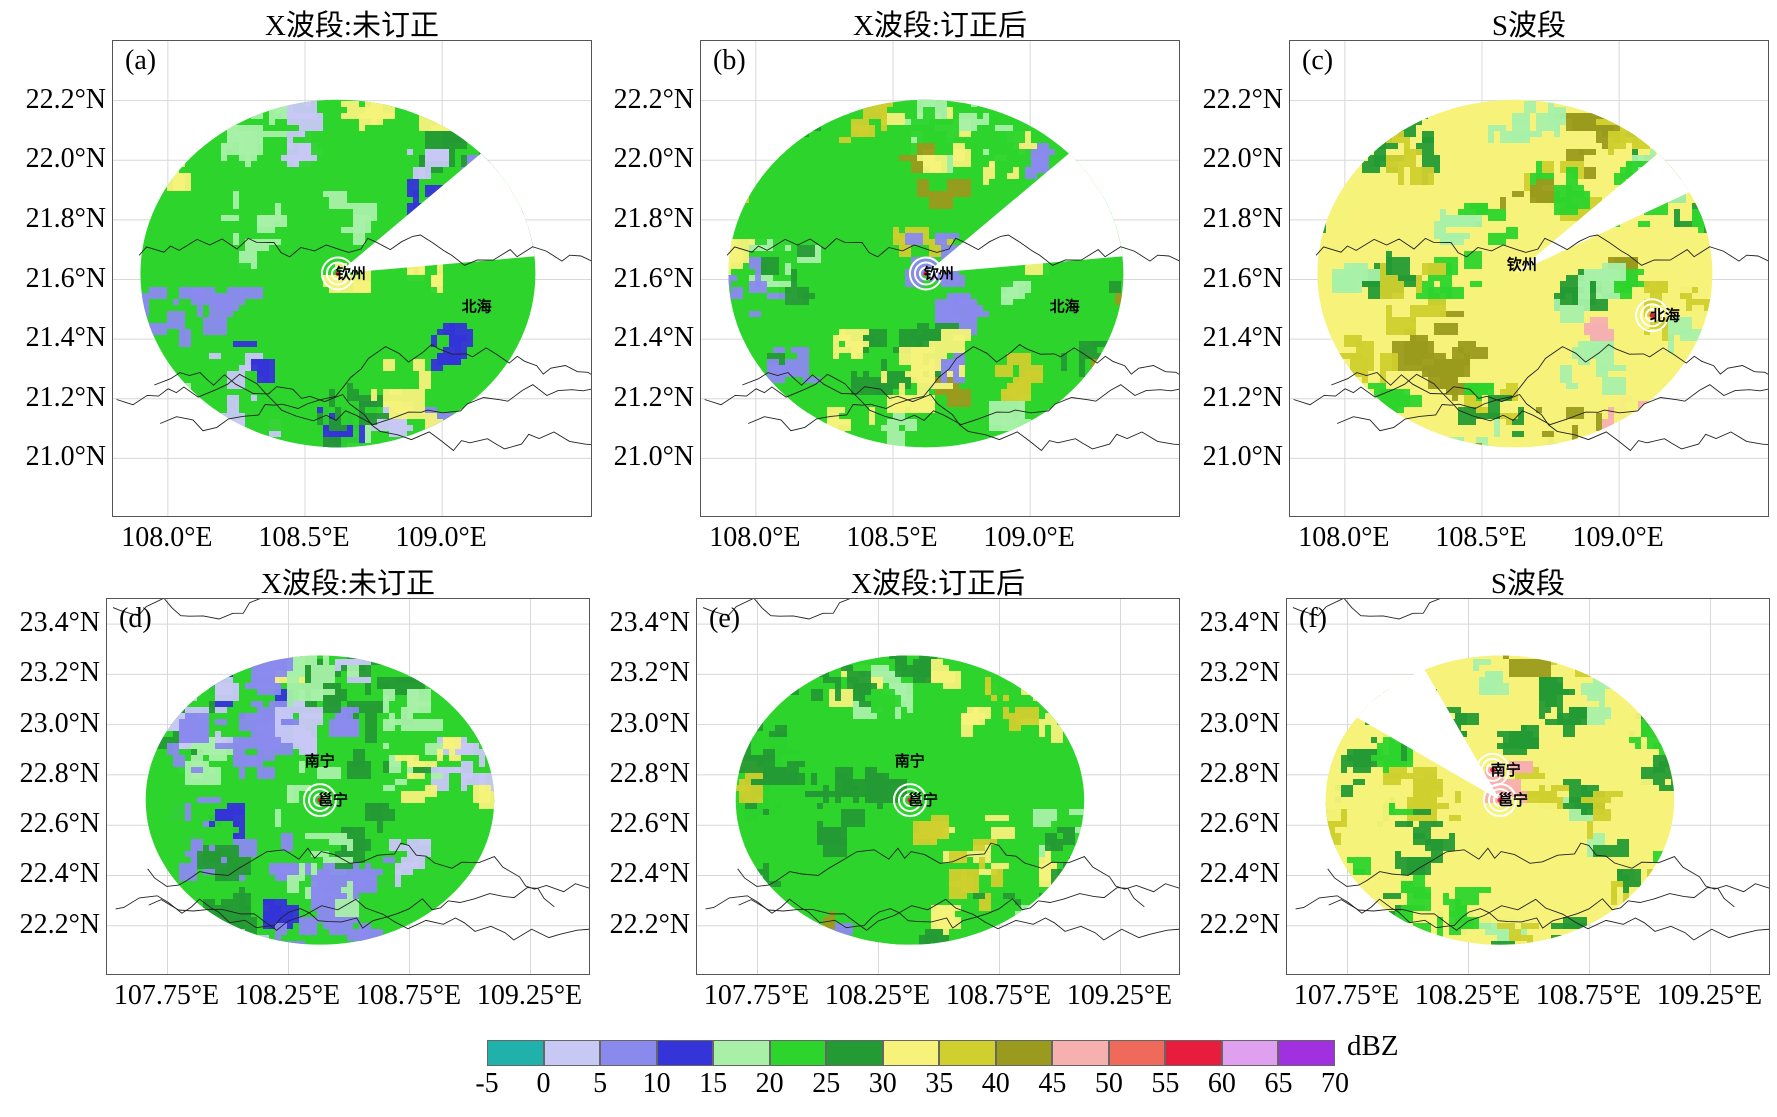  Describe the element at coordinates (65, 218) in the screenshot. I see `lat-tick-label: 21.8°N` at that location.